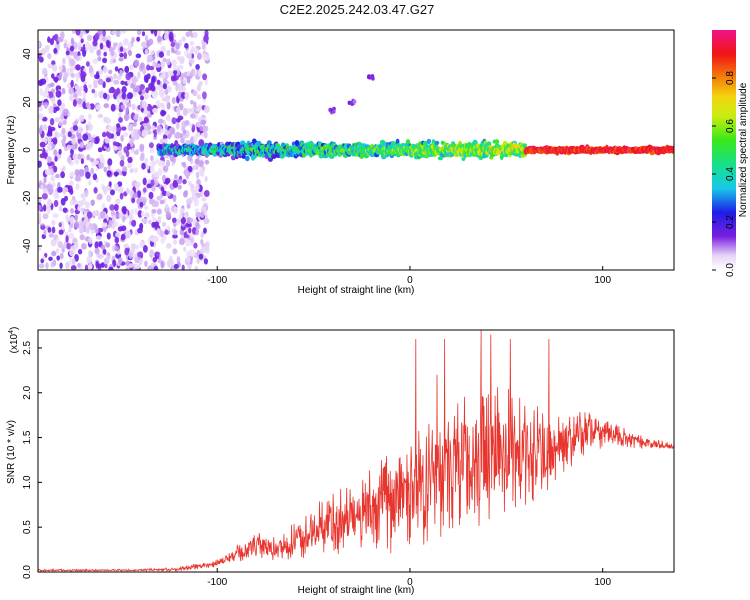  I want to click on x-tick-label: 100, so click(602, 582).